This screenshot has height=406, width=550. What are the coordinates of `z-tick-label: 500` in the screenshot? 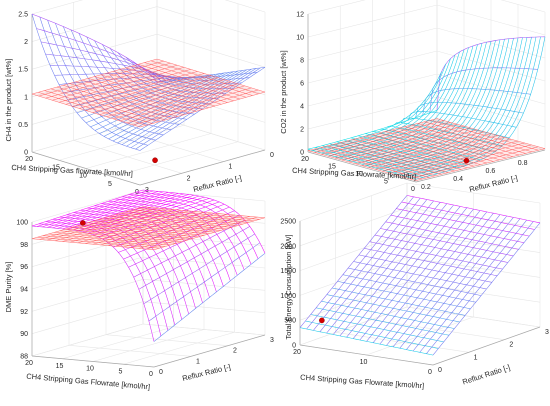 It's located at (290, 321).